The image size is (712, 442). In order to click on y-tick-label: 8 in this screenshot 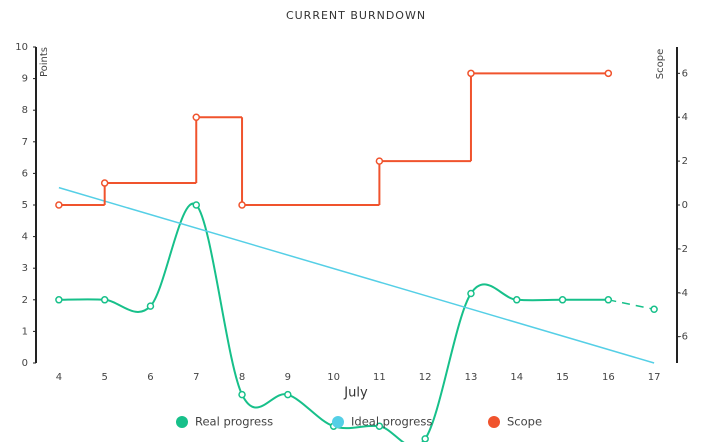, I will do `click(25, 110)`.